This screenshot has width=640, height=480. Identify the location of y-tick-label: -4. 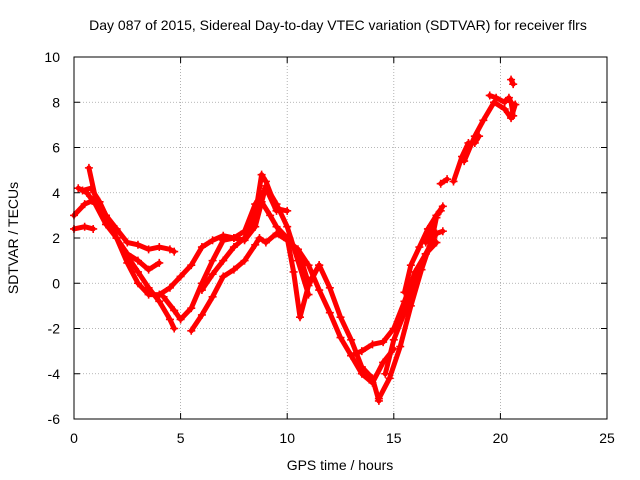
(54, 374).